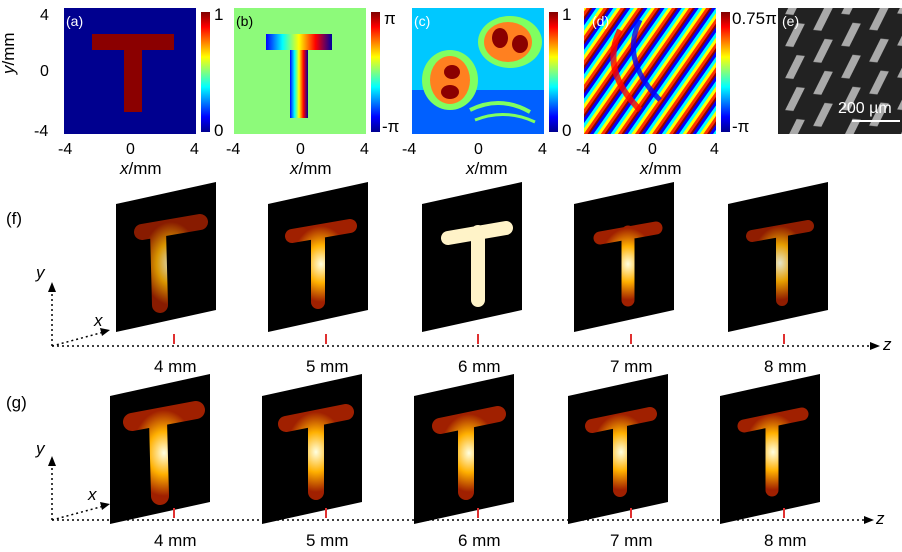 The height and width of the screenshot is (552, 902). Describe the element at coordinates (300, 71) in the screenshot. I see `panel-b-phase` at that location.